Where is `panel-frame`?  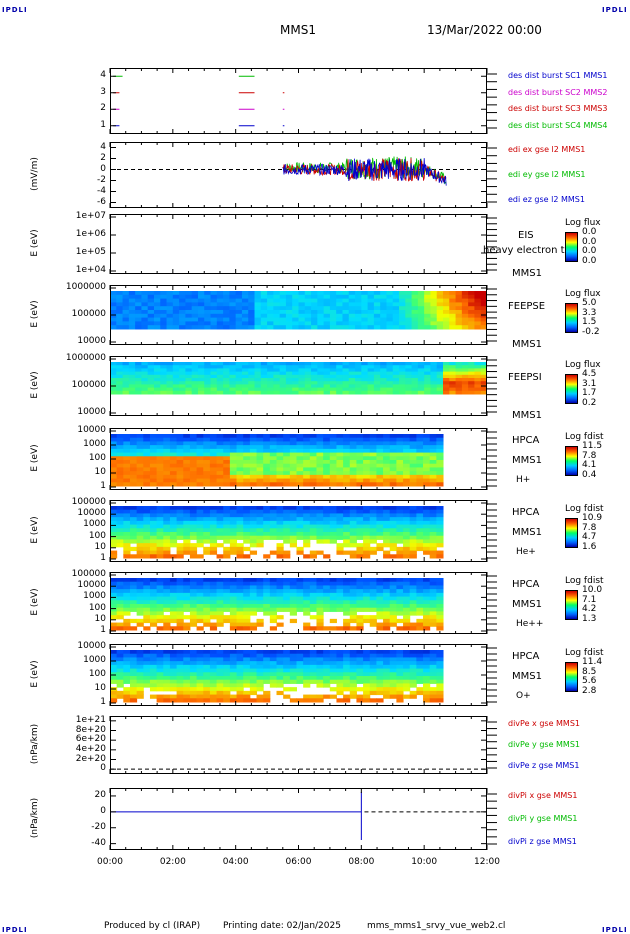 panel-frame is located at coordinates (298, 101).